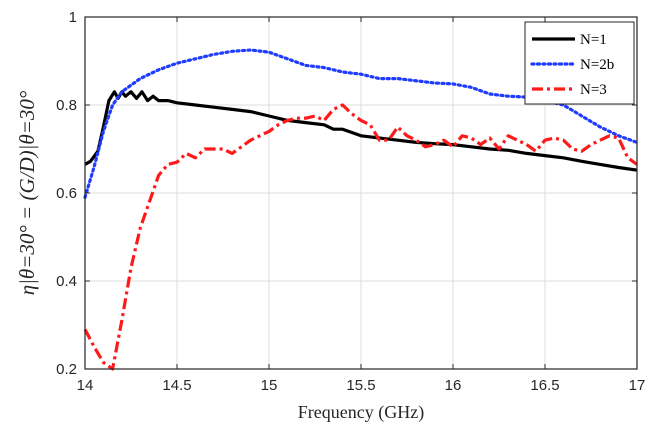 The width and height of the screenshot is (659, 434). I want to click on y-tick-label: 0.4, so click(66, 281).